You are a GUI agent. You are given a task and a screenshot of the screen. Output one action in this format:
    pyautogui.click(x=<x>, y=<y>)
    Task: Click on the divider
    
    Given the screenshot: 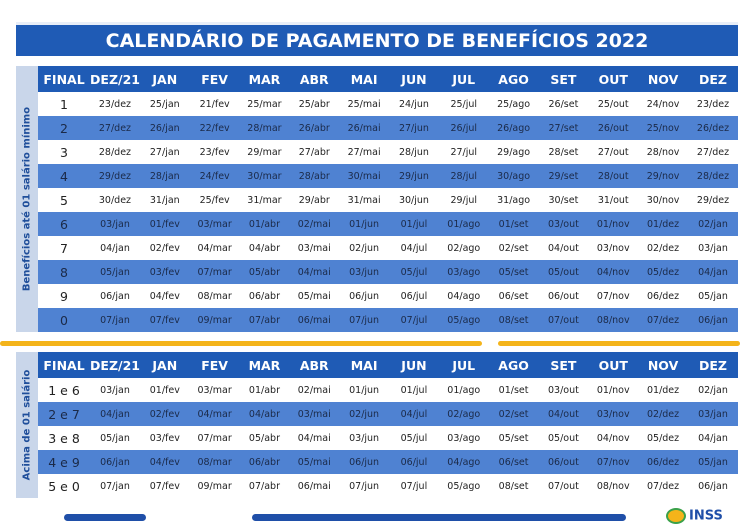 What is the action you would take?
    pyautogui.click(x=241, y=343)
    